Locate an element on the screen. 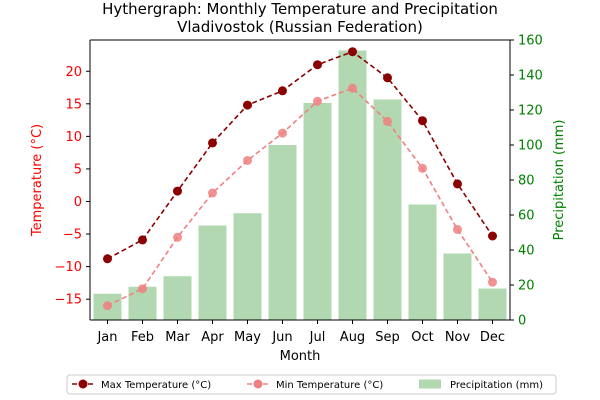  right-tick-label: 140 is located at coordinates (530, 76).